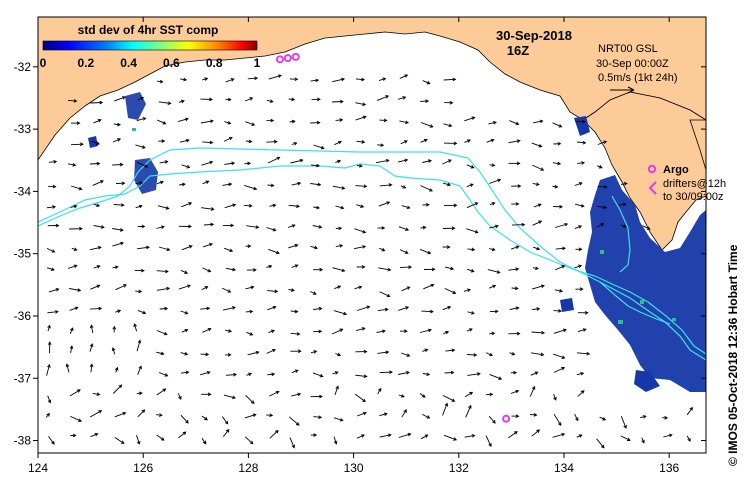  What do you see at coordinates (214, 63) in the screenshot?
I see `colorbar-tick-label: 0.8` at bounding box center [214, 63].